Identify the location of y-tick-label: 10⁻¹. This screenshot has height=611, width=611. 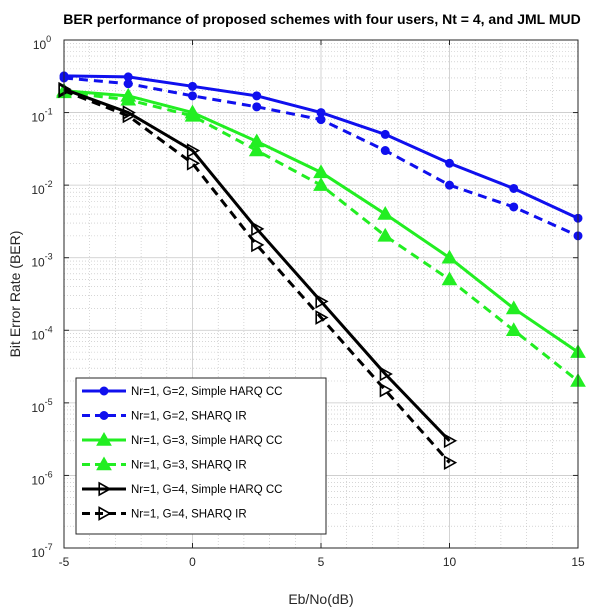
(41, 116).